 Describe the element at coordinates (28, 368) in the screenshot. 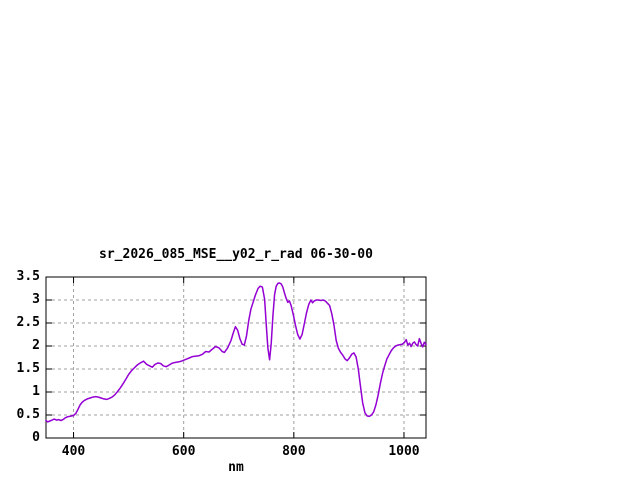

I see `y-tick-label: 1.5` at that location.